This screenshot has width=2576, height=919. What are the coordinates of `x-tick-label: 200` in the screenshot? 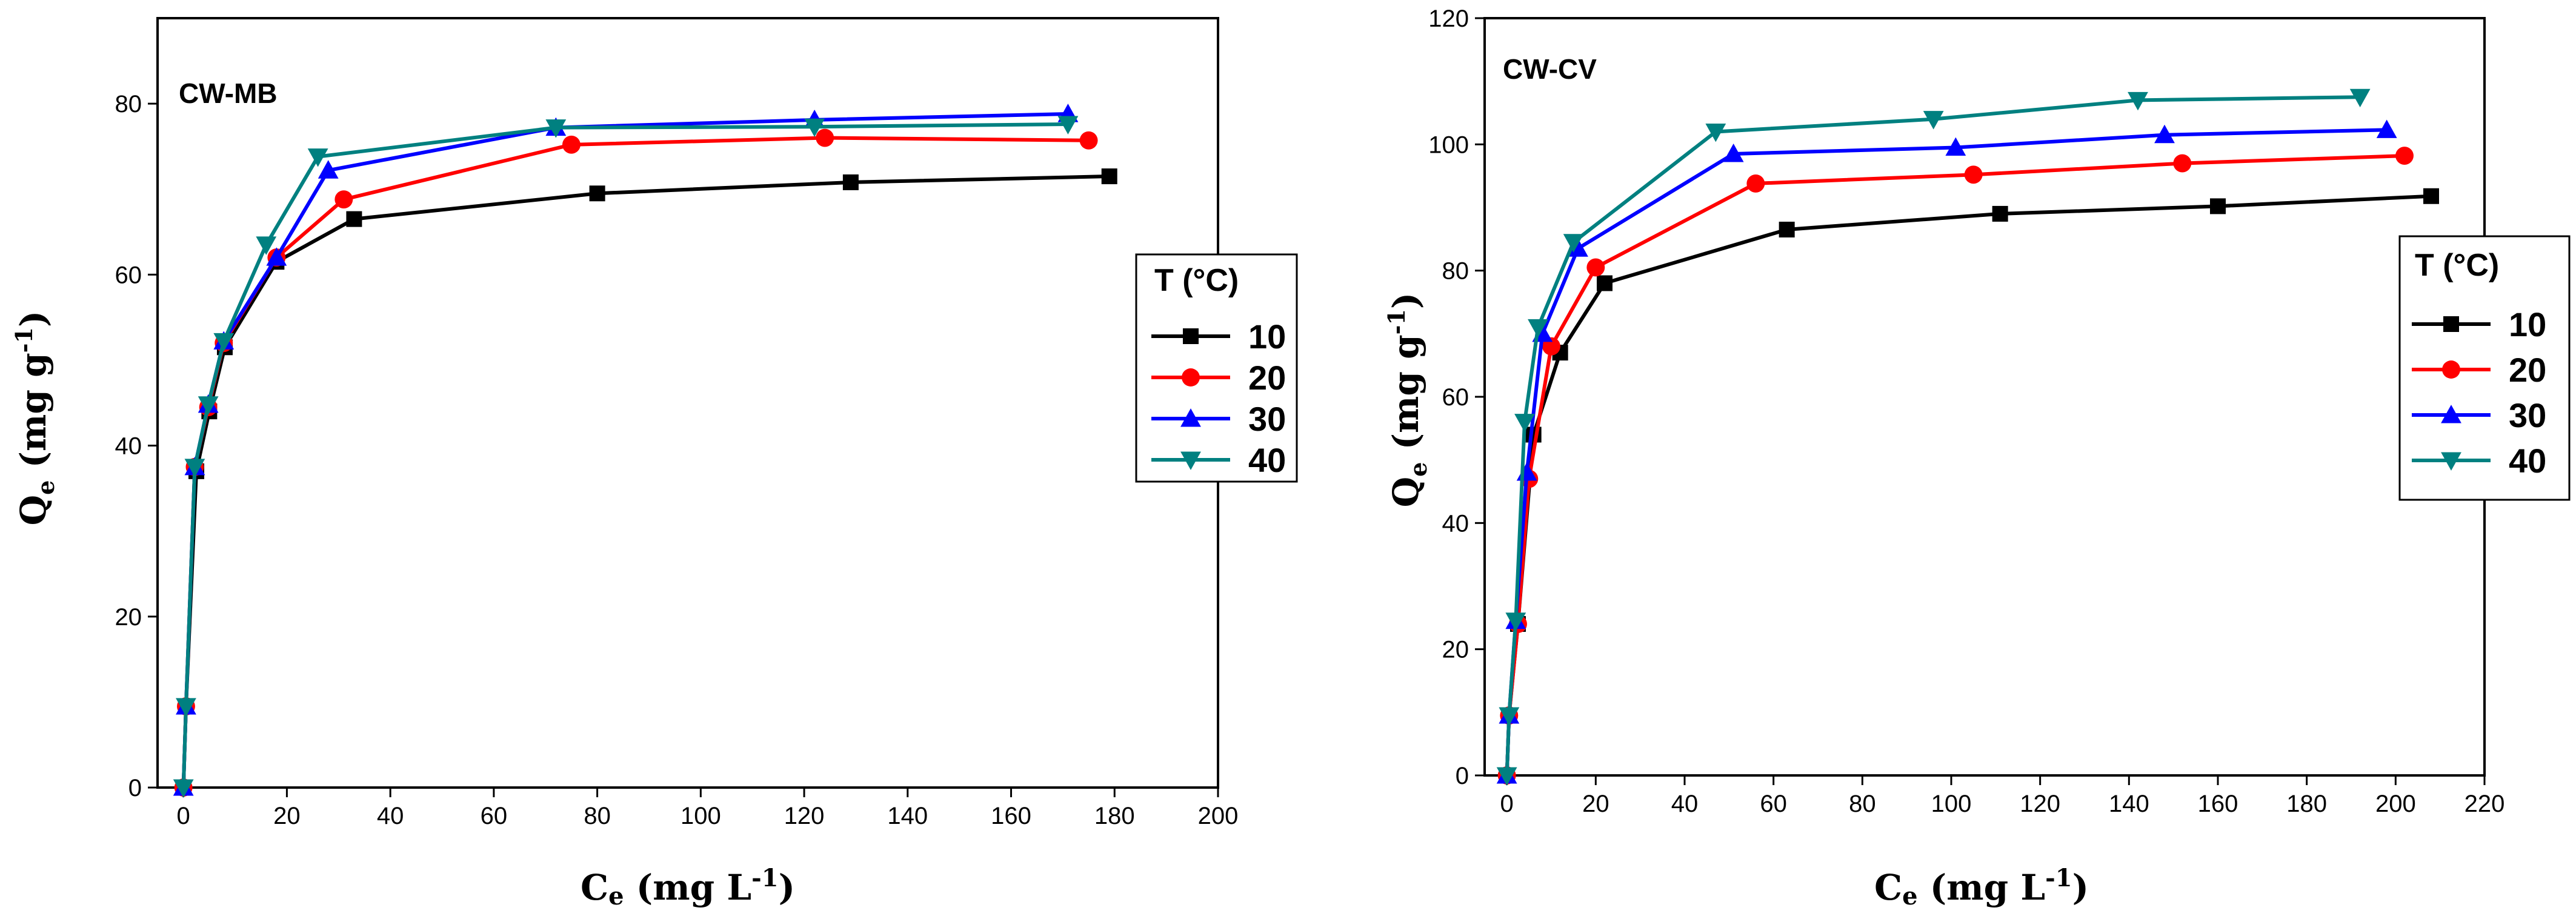 It's located at (2395, 804).